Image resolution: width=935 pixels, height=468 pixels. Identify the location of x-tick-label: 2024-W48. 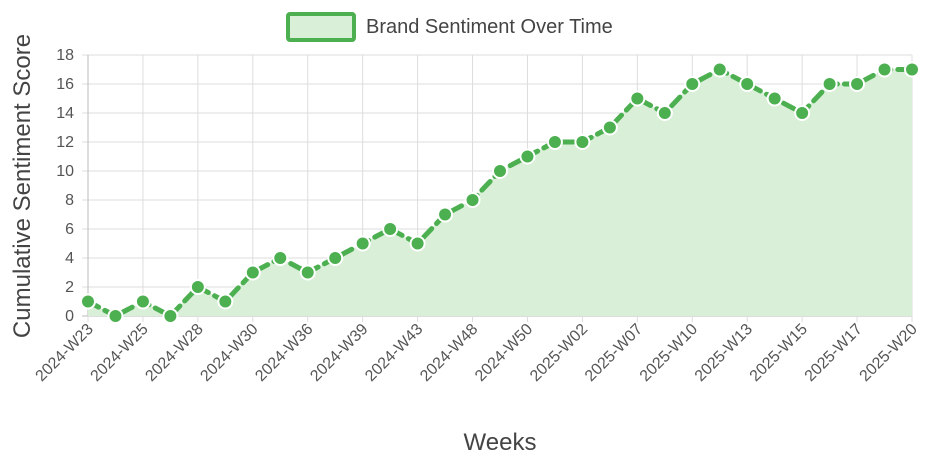
(449, 353).